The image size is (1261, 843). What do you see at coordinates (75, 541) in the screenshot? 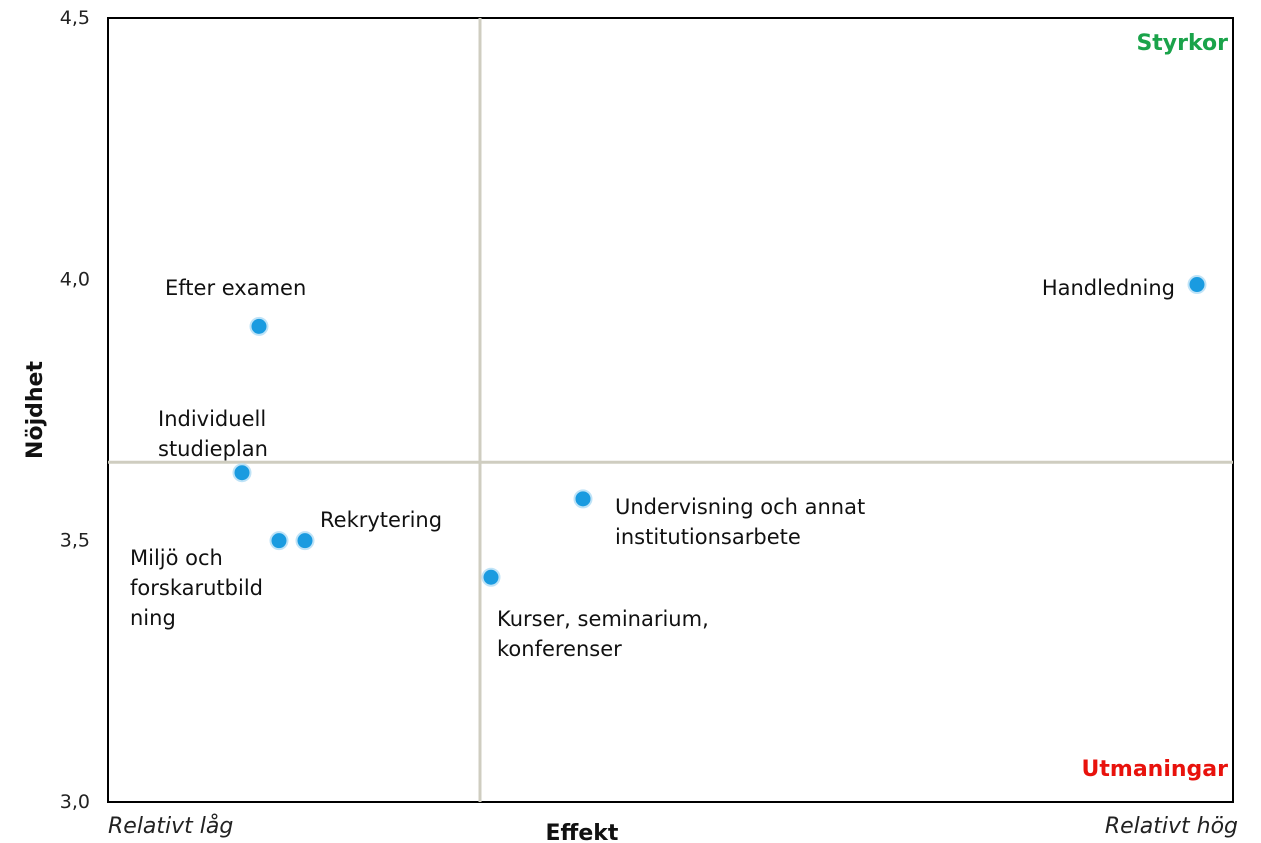
I see `y-tick-label: 3,5` at bounding box center [75, 541].